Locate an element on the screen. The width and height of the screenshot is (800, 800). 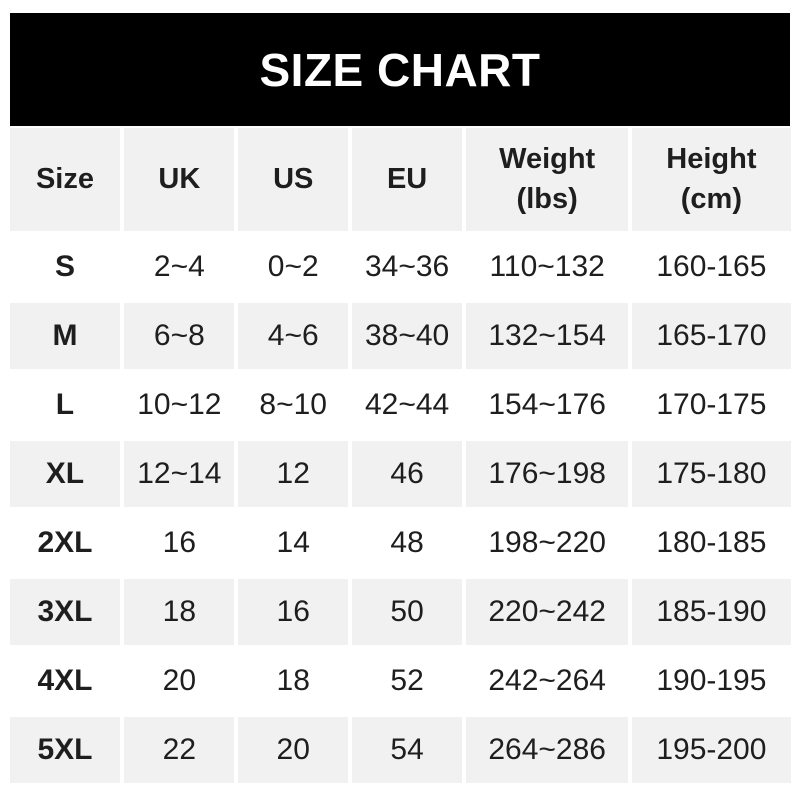
table-cell-height: 195-200 is located at coordinates (711, 750).